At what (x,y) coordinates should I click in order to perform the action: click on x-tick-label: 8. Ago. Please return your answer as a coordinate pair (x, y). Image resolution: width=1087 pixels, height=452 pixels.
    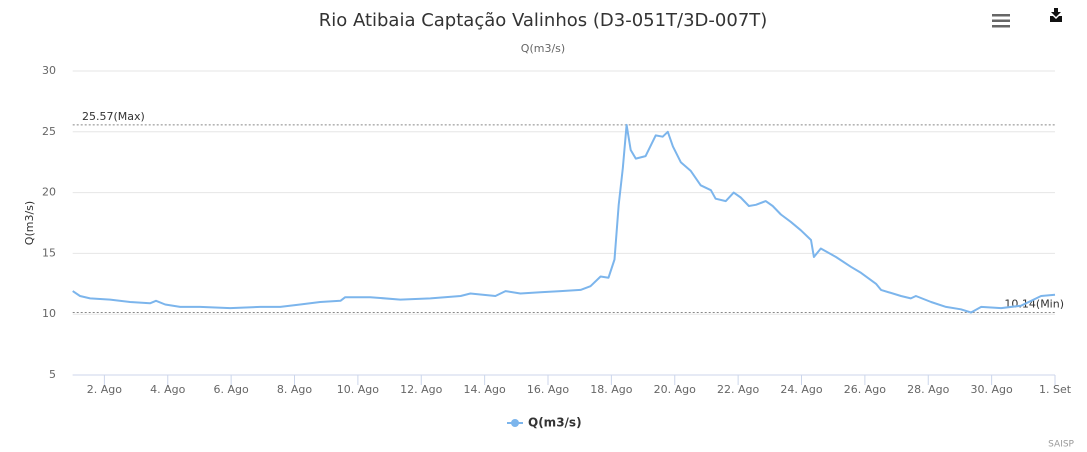
    Looking at the image, I should click on (294, 389).